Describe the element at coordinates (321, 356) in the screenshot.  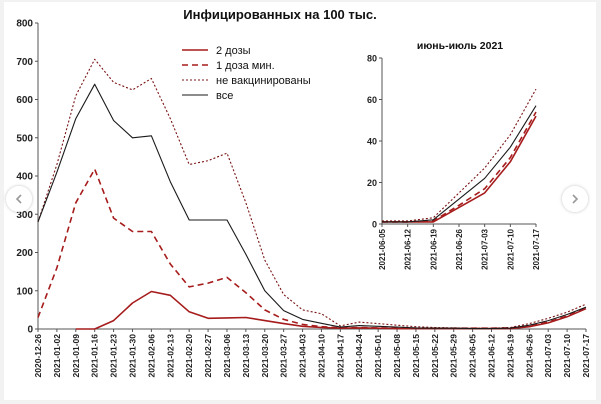
I see `main-x-tick-label: 2021-04-10` at that location.